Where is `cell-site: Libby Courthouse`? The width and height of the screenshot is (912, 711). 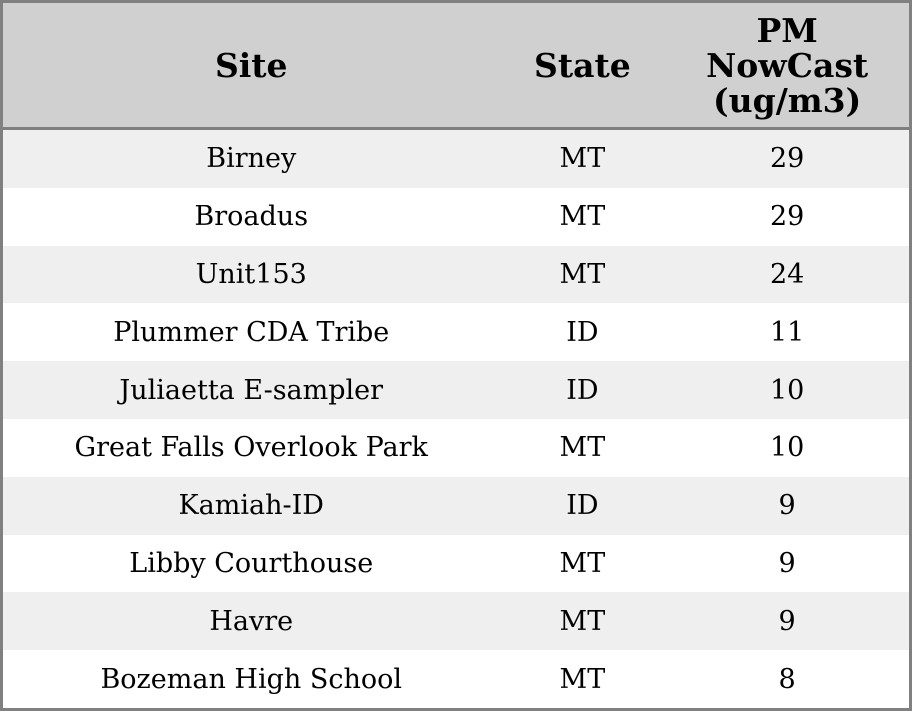
cell-site: Libby Courthouse is located at coordinates (251, 563).